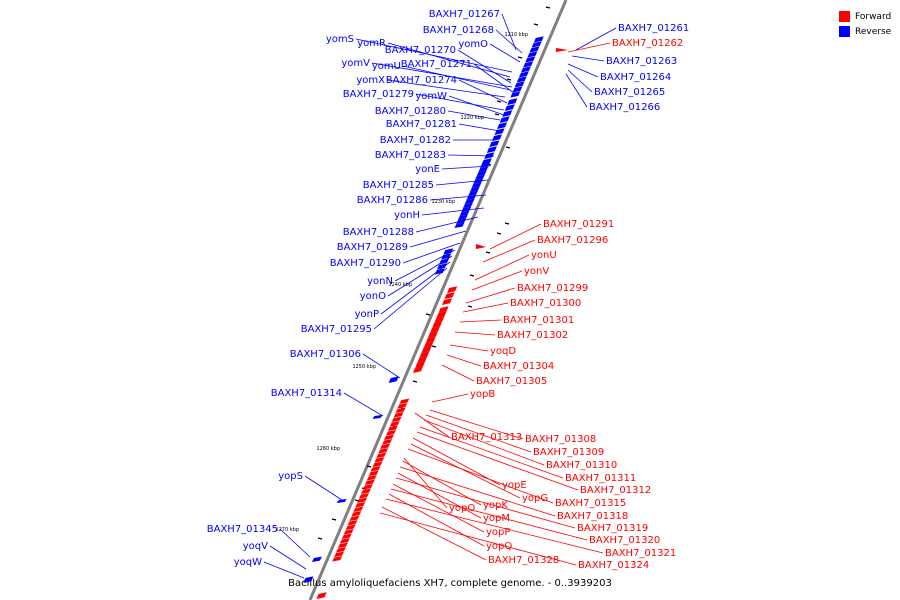 The height and width of the screenshot is (600, 900). What do you see at coordinates (482, 394) in the screenshot?
I see `gene-label: yopB` at bounding box center [482, 394].